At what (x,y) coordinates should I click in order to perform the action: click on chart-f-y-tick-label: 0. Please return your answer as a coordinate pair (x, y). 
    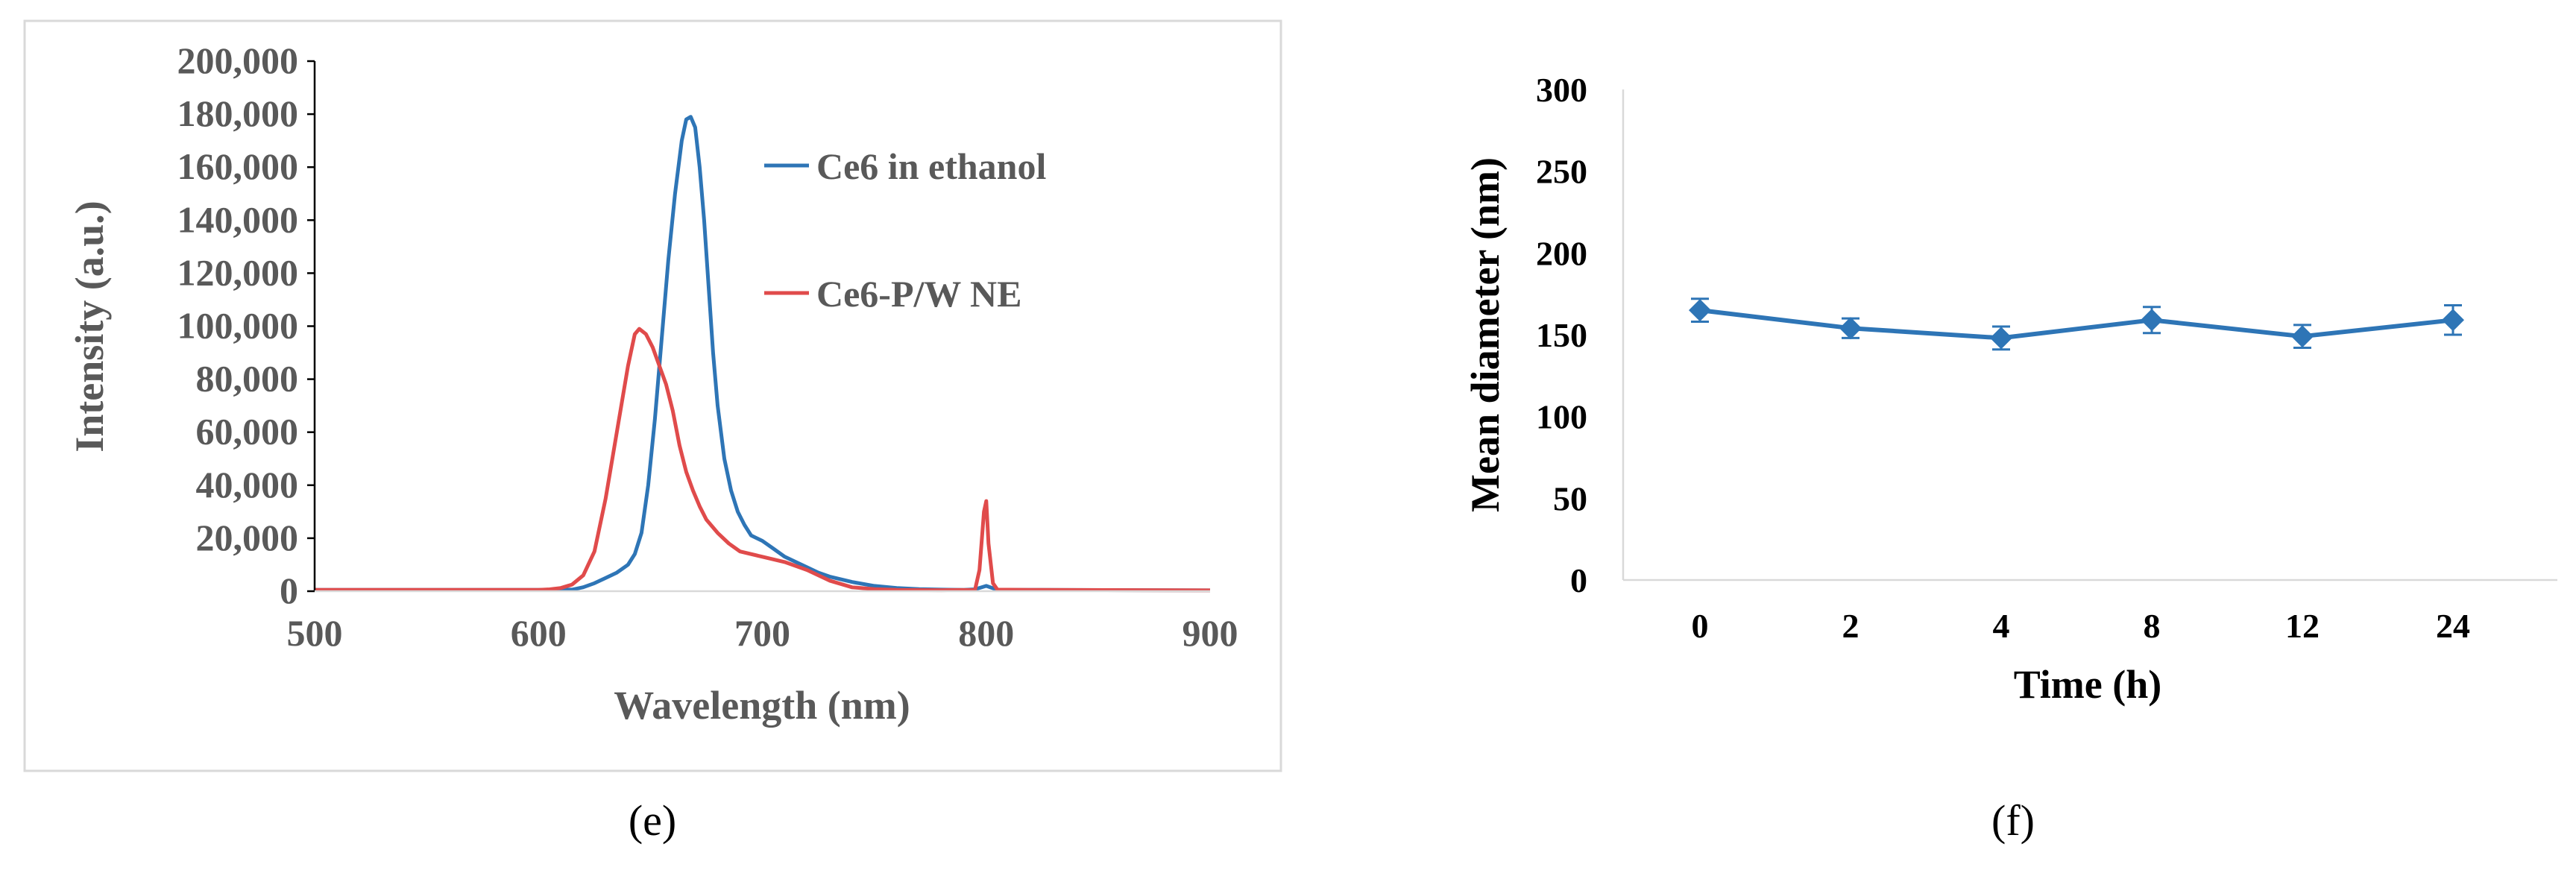
    Looking at the image, I should click on (1578, 580).